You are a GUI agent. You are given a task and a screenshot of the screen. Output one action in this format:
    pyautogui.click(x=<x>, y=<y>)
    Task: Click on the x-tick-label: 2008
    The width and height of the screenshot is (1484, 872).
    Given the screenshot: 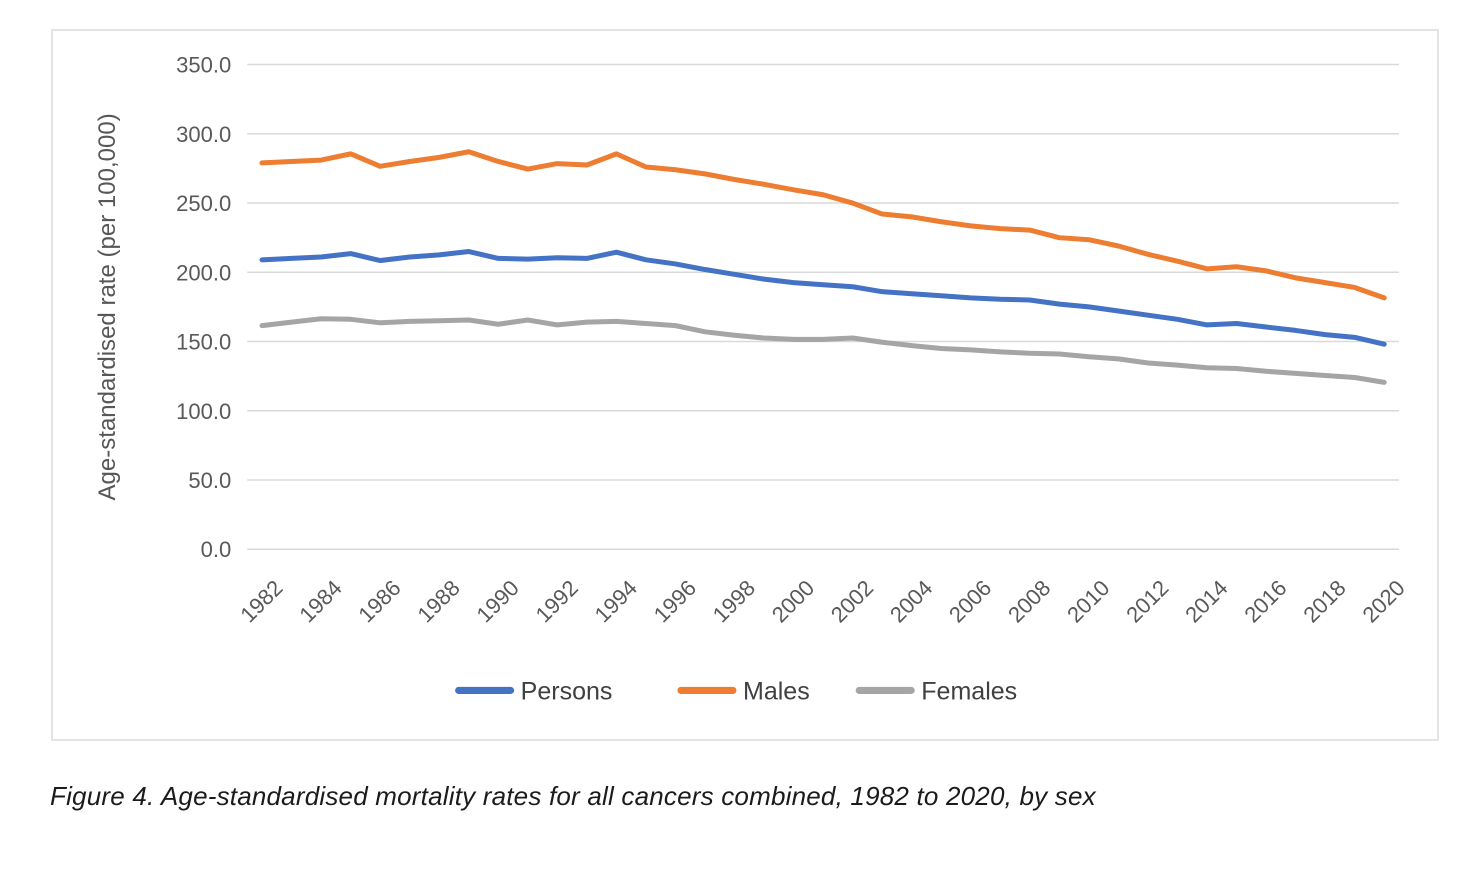 What is the action you would take?
    pyautogui.click(x=1029, y=601)
    